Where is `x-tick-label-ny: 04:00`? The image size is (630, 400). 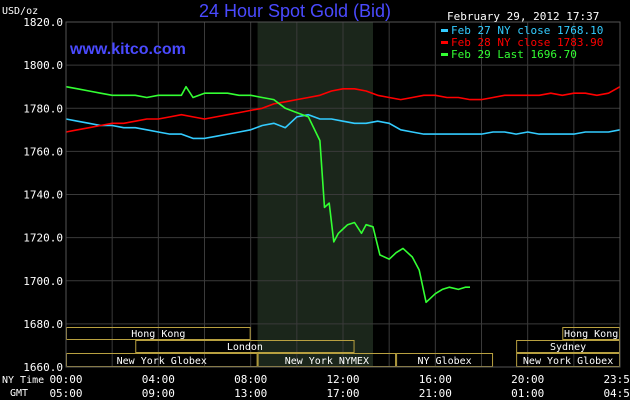 x-tick-label-ny: 04:00 is located at coordinates (158, 379).